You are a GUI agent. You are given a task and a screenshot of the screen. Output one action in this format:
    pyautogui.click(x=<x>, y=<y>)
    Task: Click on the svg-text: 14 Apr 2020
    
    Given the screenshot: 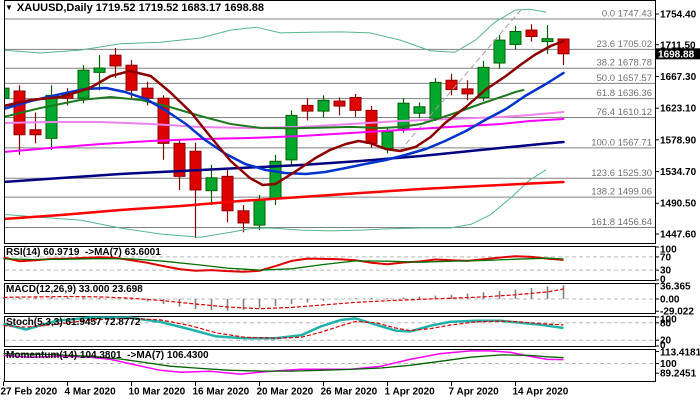 What is the action you would take?
    pyautogui.click(x=541, y=392)
    